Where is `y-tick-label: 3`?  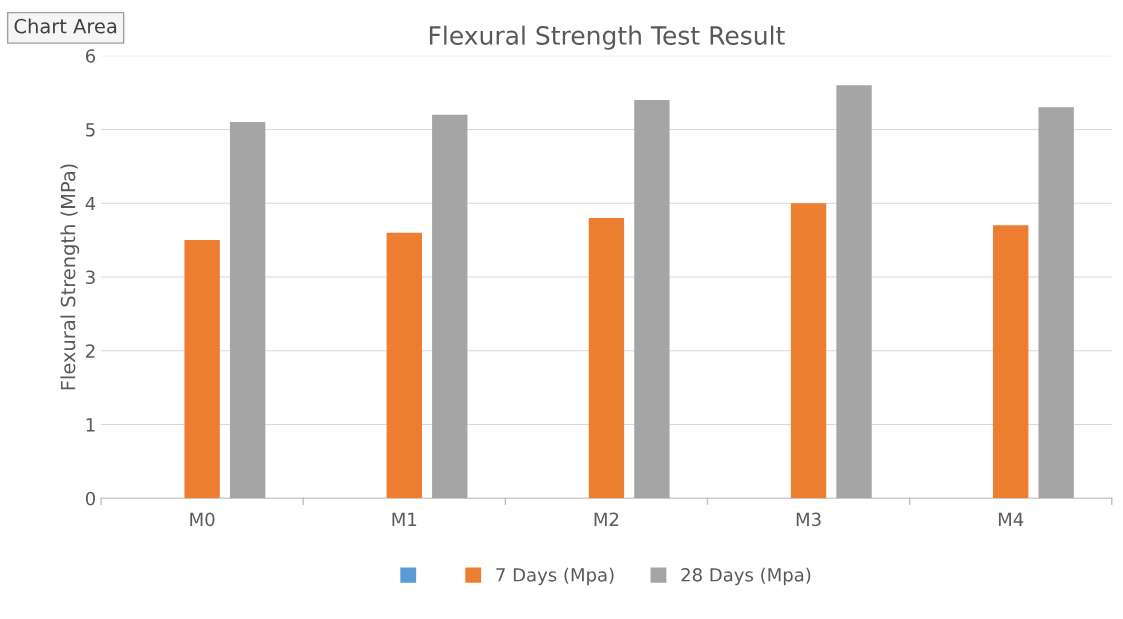 y-tick-label: 3 is located at coordinates (90, 277).